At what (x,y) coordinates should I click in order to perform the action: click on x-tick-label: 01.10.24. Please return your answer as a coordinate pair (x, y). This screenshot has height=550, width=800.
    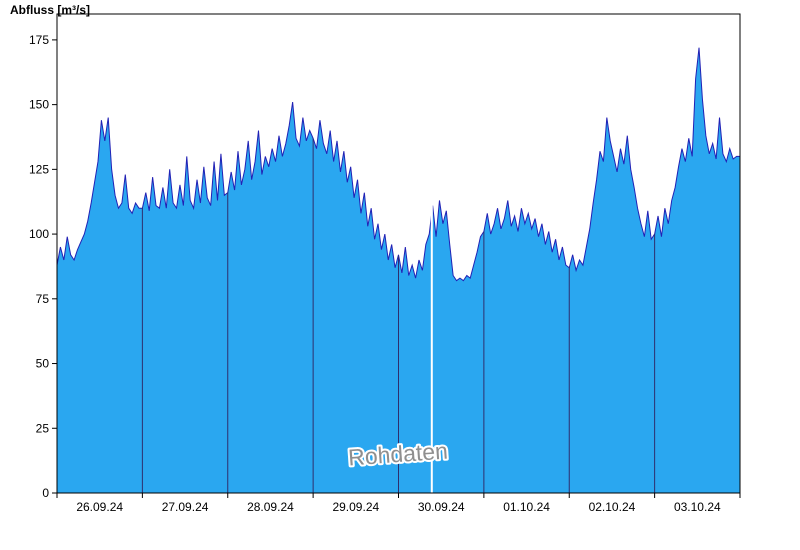
    Looking at the image, I should click on (526, 507).